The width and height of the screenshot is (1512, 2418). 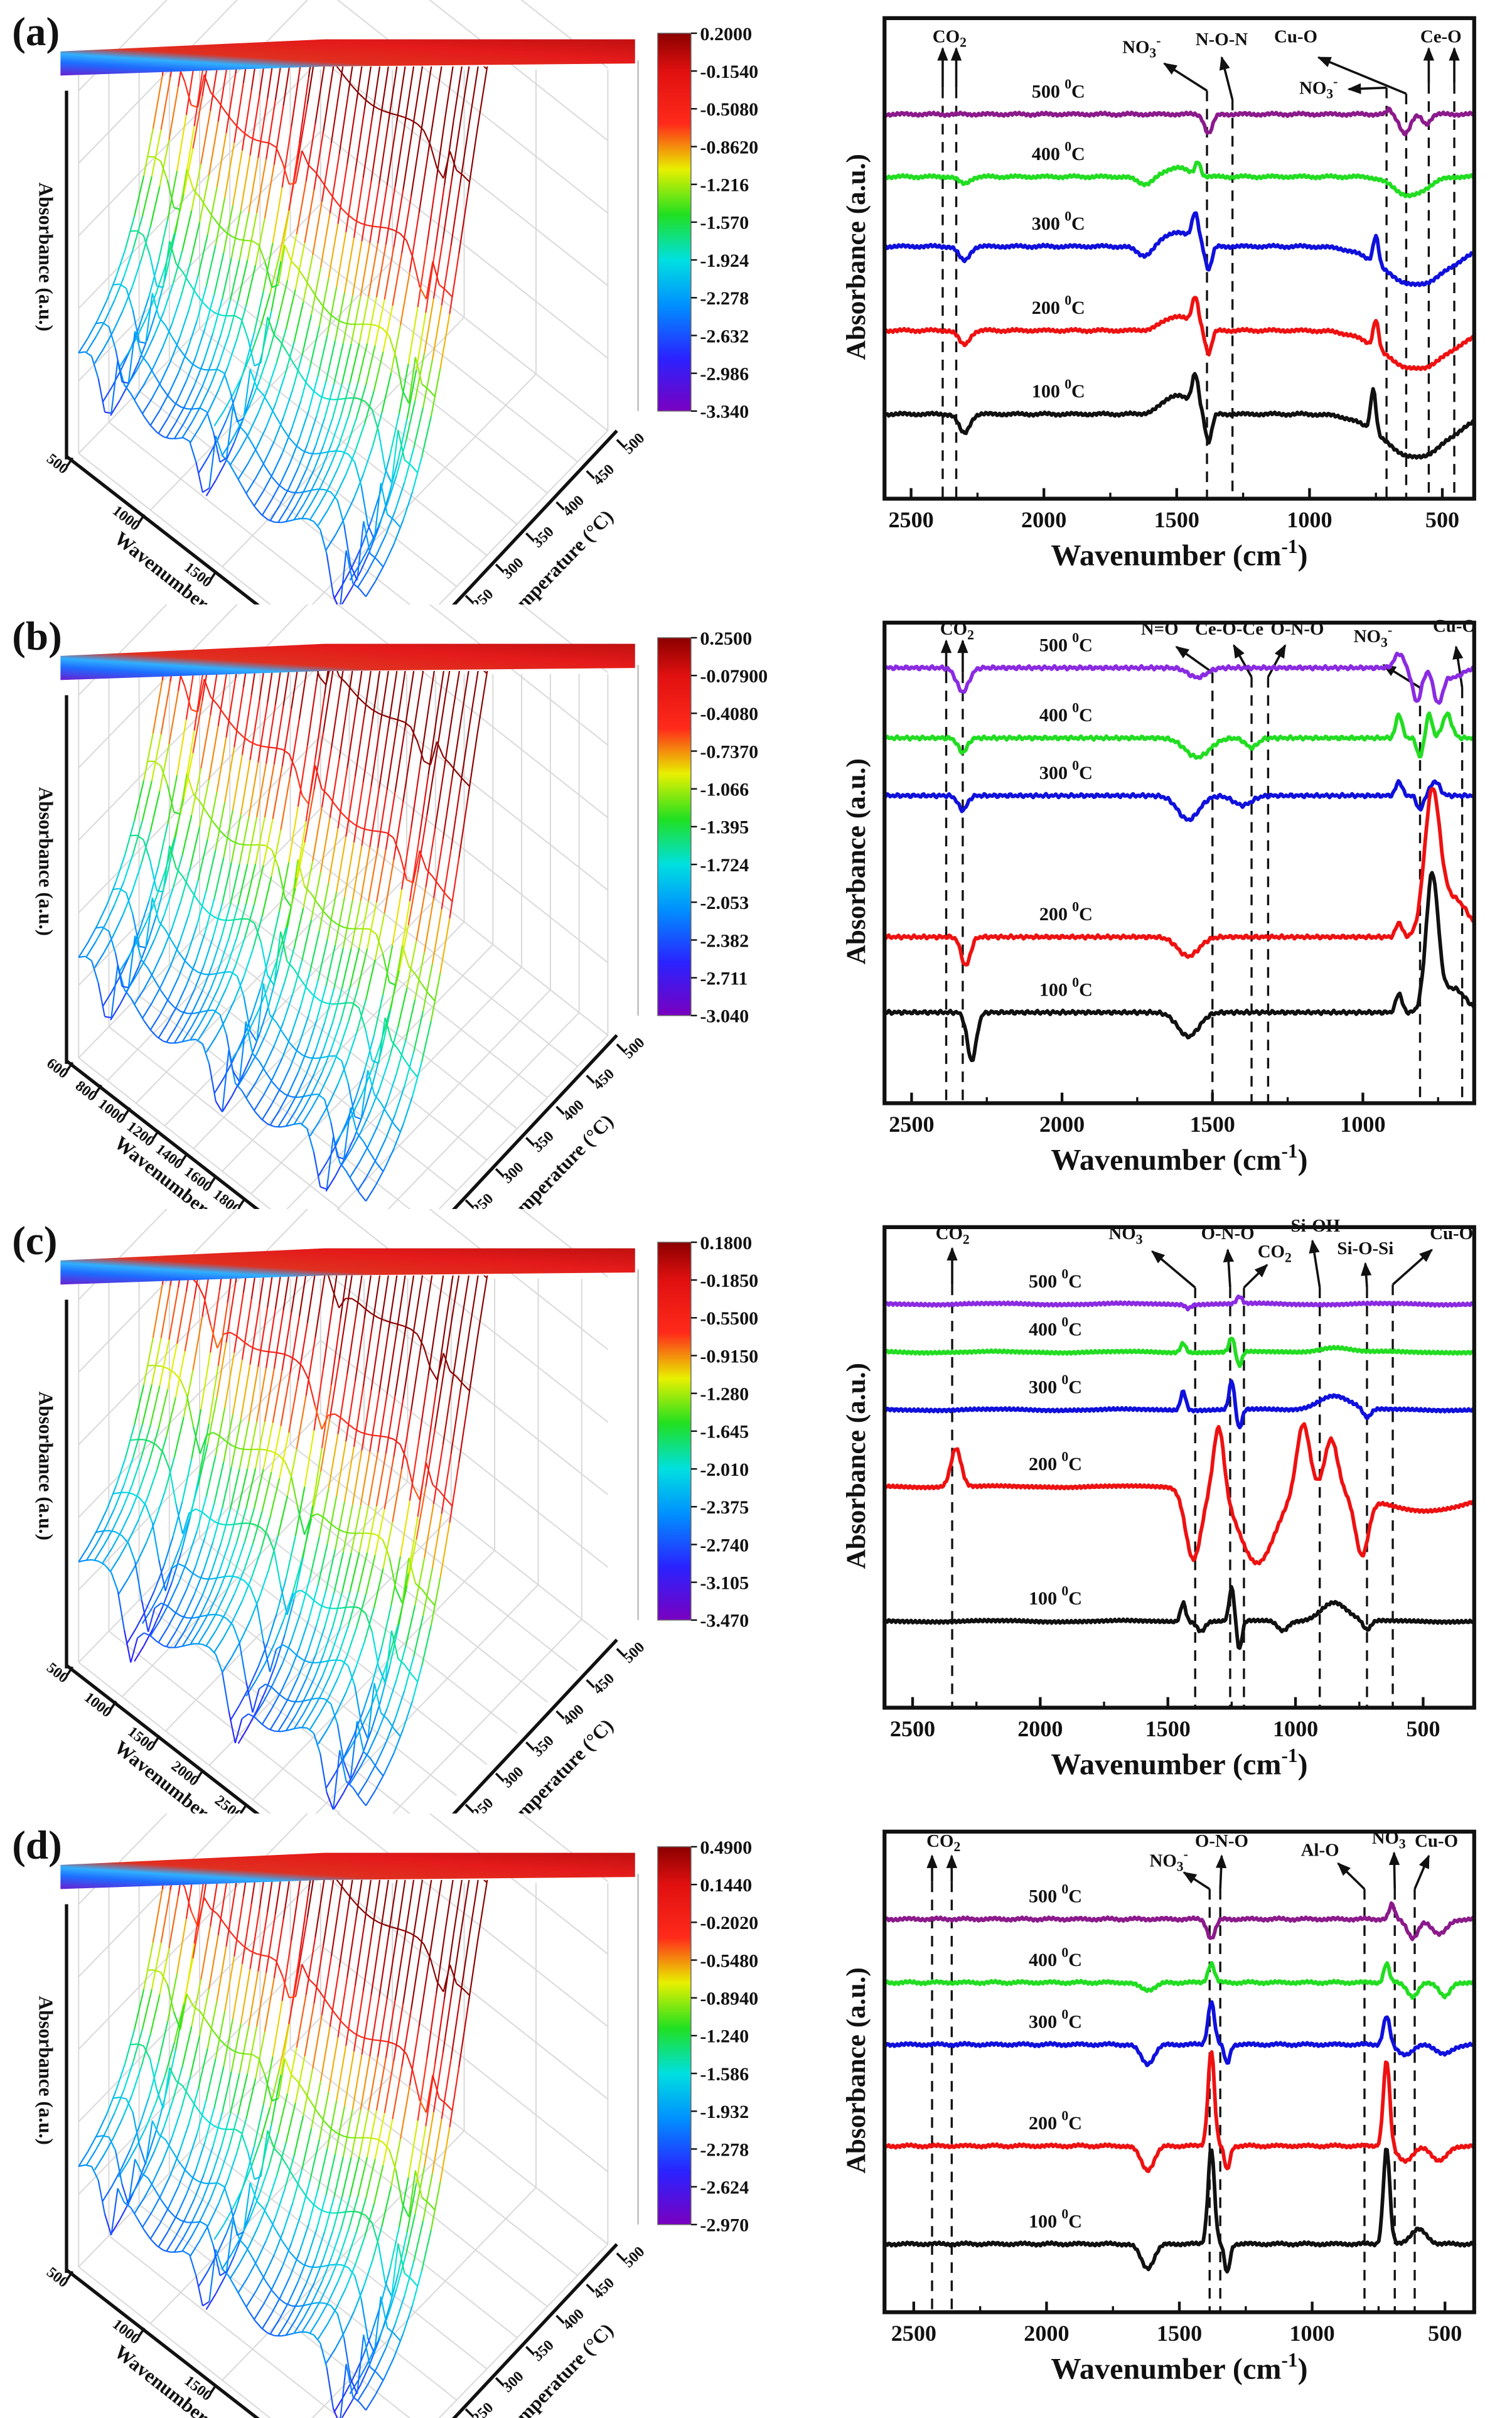 What do you see at coordinates (1086, 989) in the screenshot?
I see `degree-unit: C` at bounding box center [1086, 989].